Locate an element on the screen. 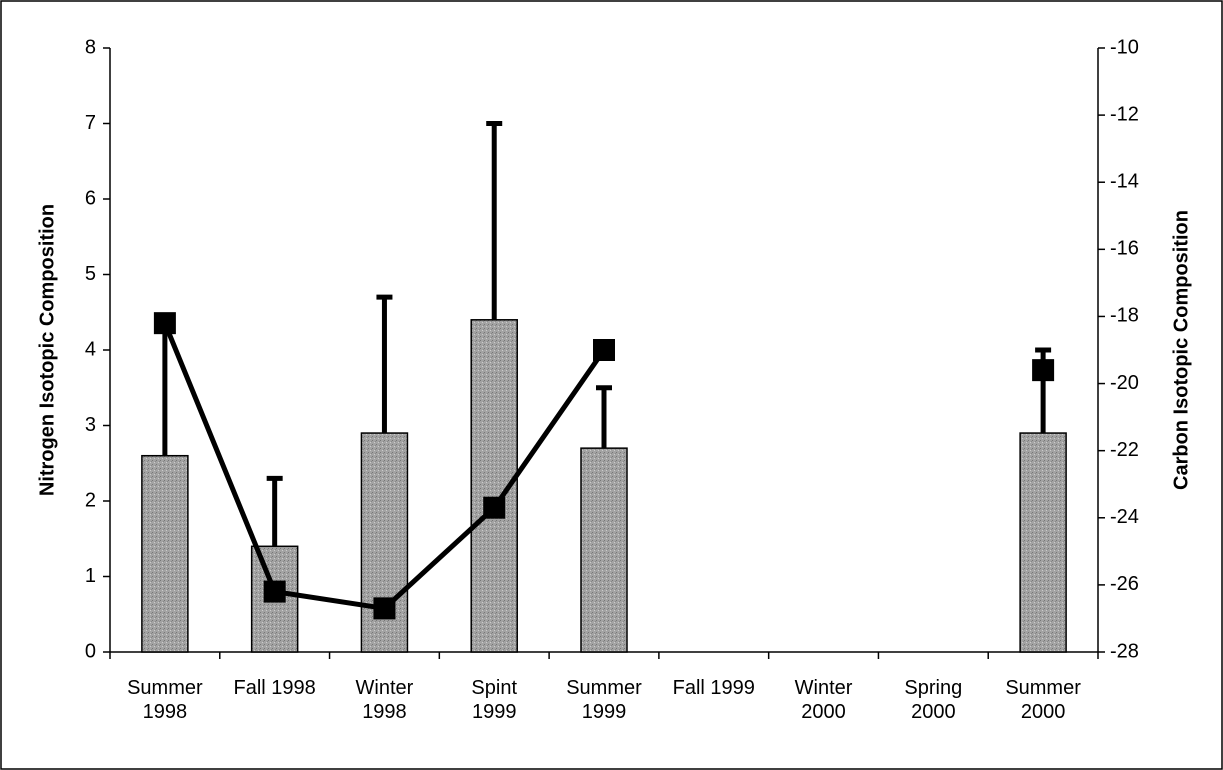 This screenshot has width=1223, height=770. x-tick-label: Winter 1998 is located at coordinates (384, 700).